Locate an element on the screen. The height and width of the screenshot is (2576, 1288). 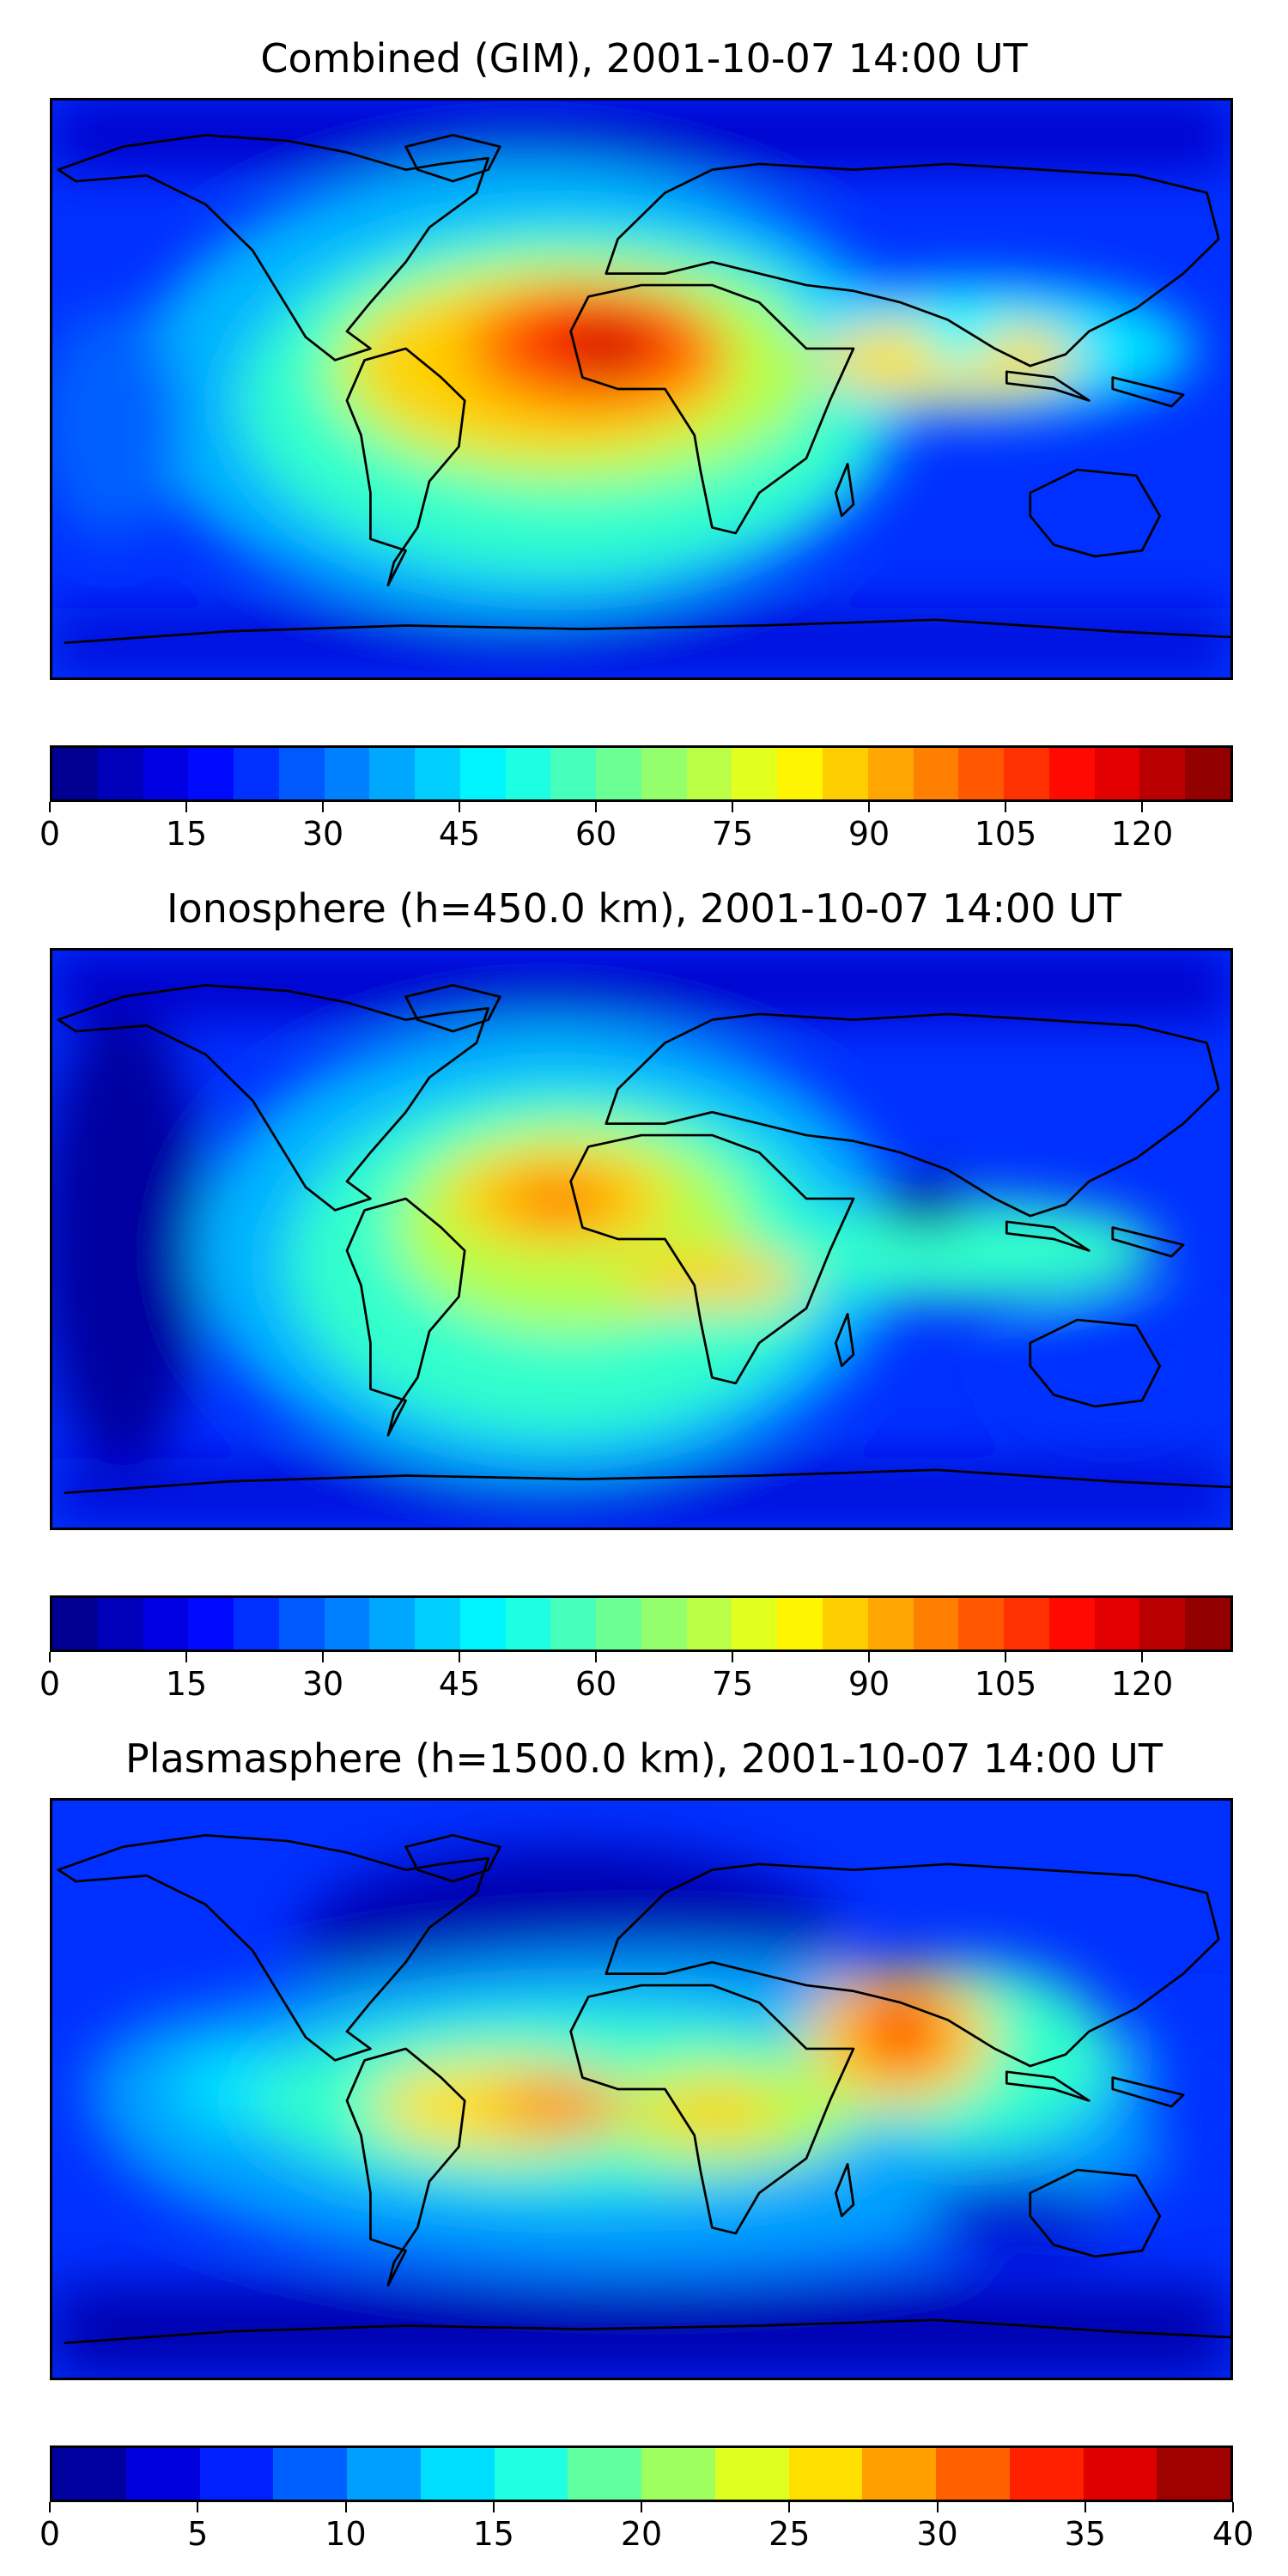
colorbar-tick-label: 25 is located at coordinates (790, 2534).